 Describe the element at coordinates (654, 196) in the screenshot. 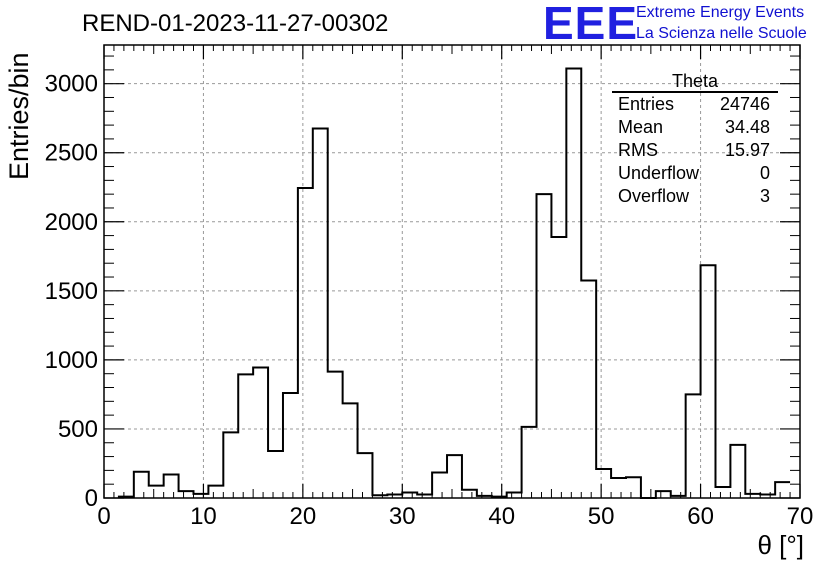

I see `stats-label: Overflow` at that location.